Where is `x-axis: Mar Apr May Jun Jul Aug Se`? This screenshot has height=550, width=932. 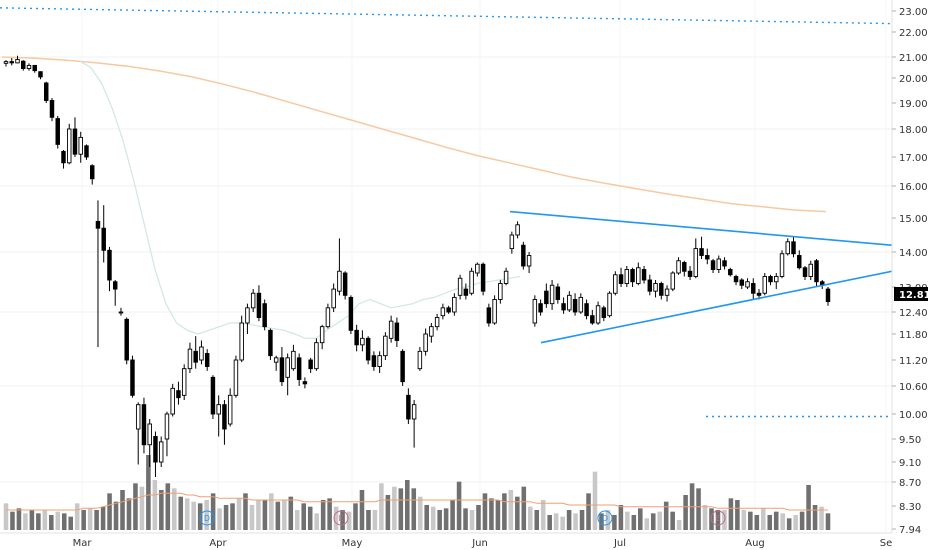 x-axis: Mar Apr May Jun Jul Aug Se is located at coordinates (483, 543).